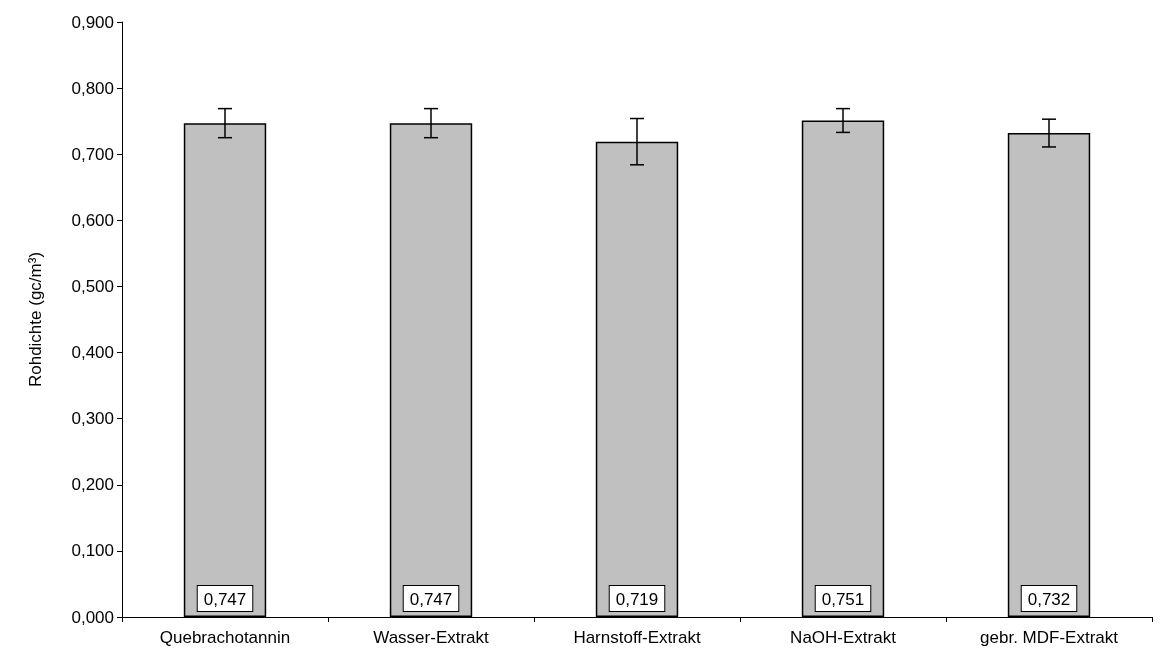 This screenshot has width=1160, height=662. What do you see at coordinates (1049, 599) in the screenshot?
I see `data-label: 0,732` at bounding box center [1049, 599].